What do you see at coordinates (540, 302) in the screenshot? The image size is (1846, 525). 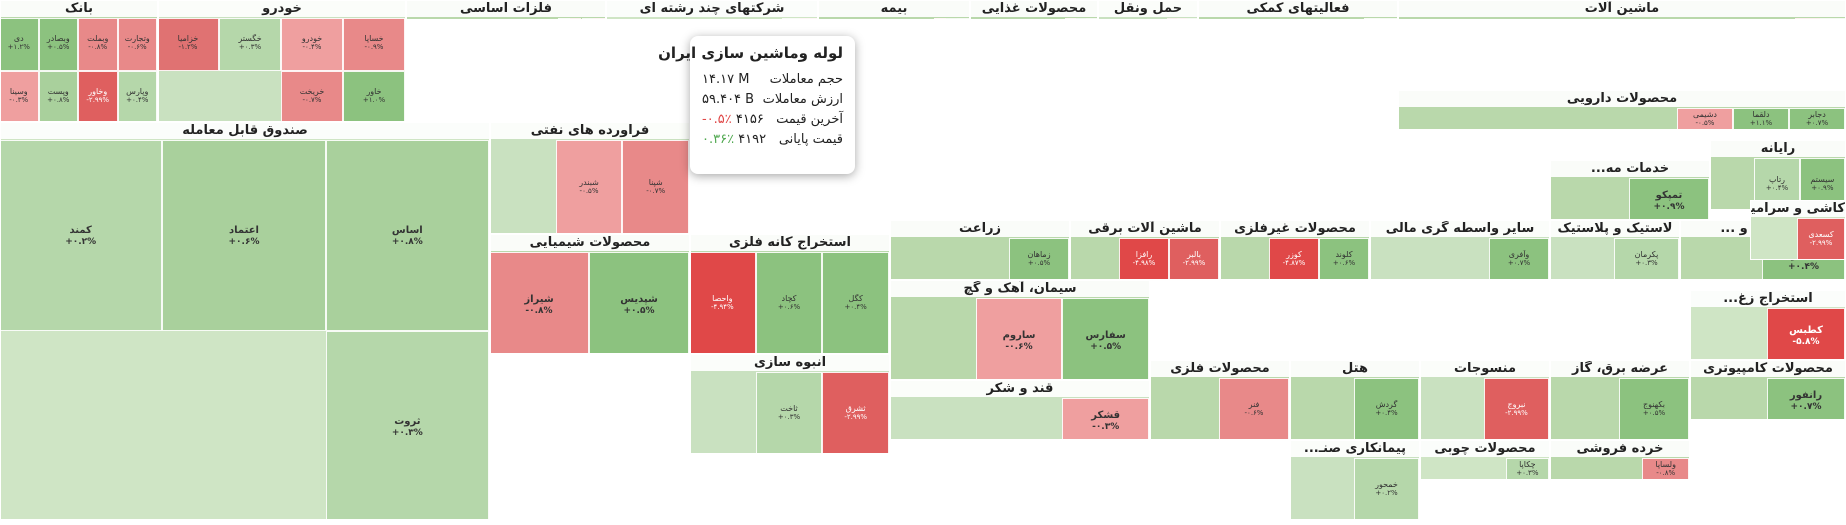 I see `stock-tile: شیراز -۰.۸%` at bounding box center [540, 302].